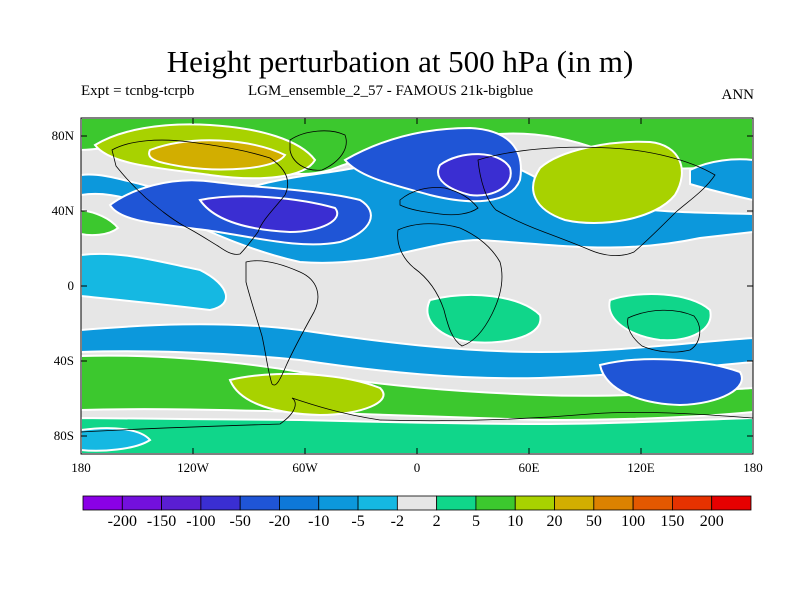  Describe the element at coordinates (319, 521) in the screenshot. I see `colorbar-label: -10` at that location.